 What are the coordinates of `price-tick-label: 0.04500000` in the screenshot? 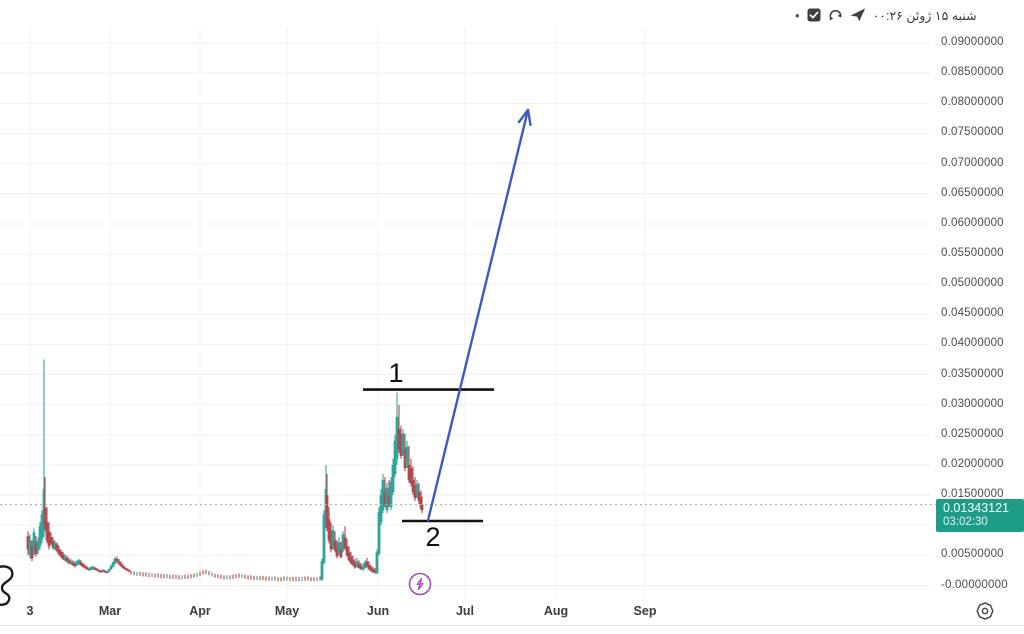 It's located at (972, 313).